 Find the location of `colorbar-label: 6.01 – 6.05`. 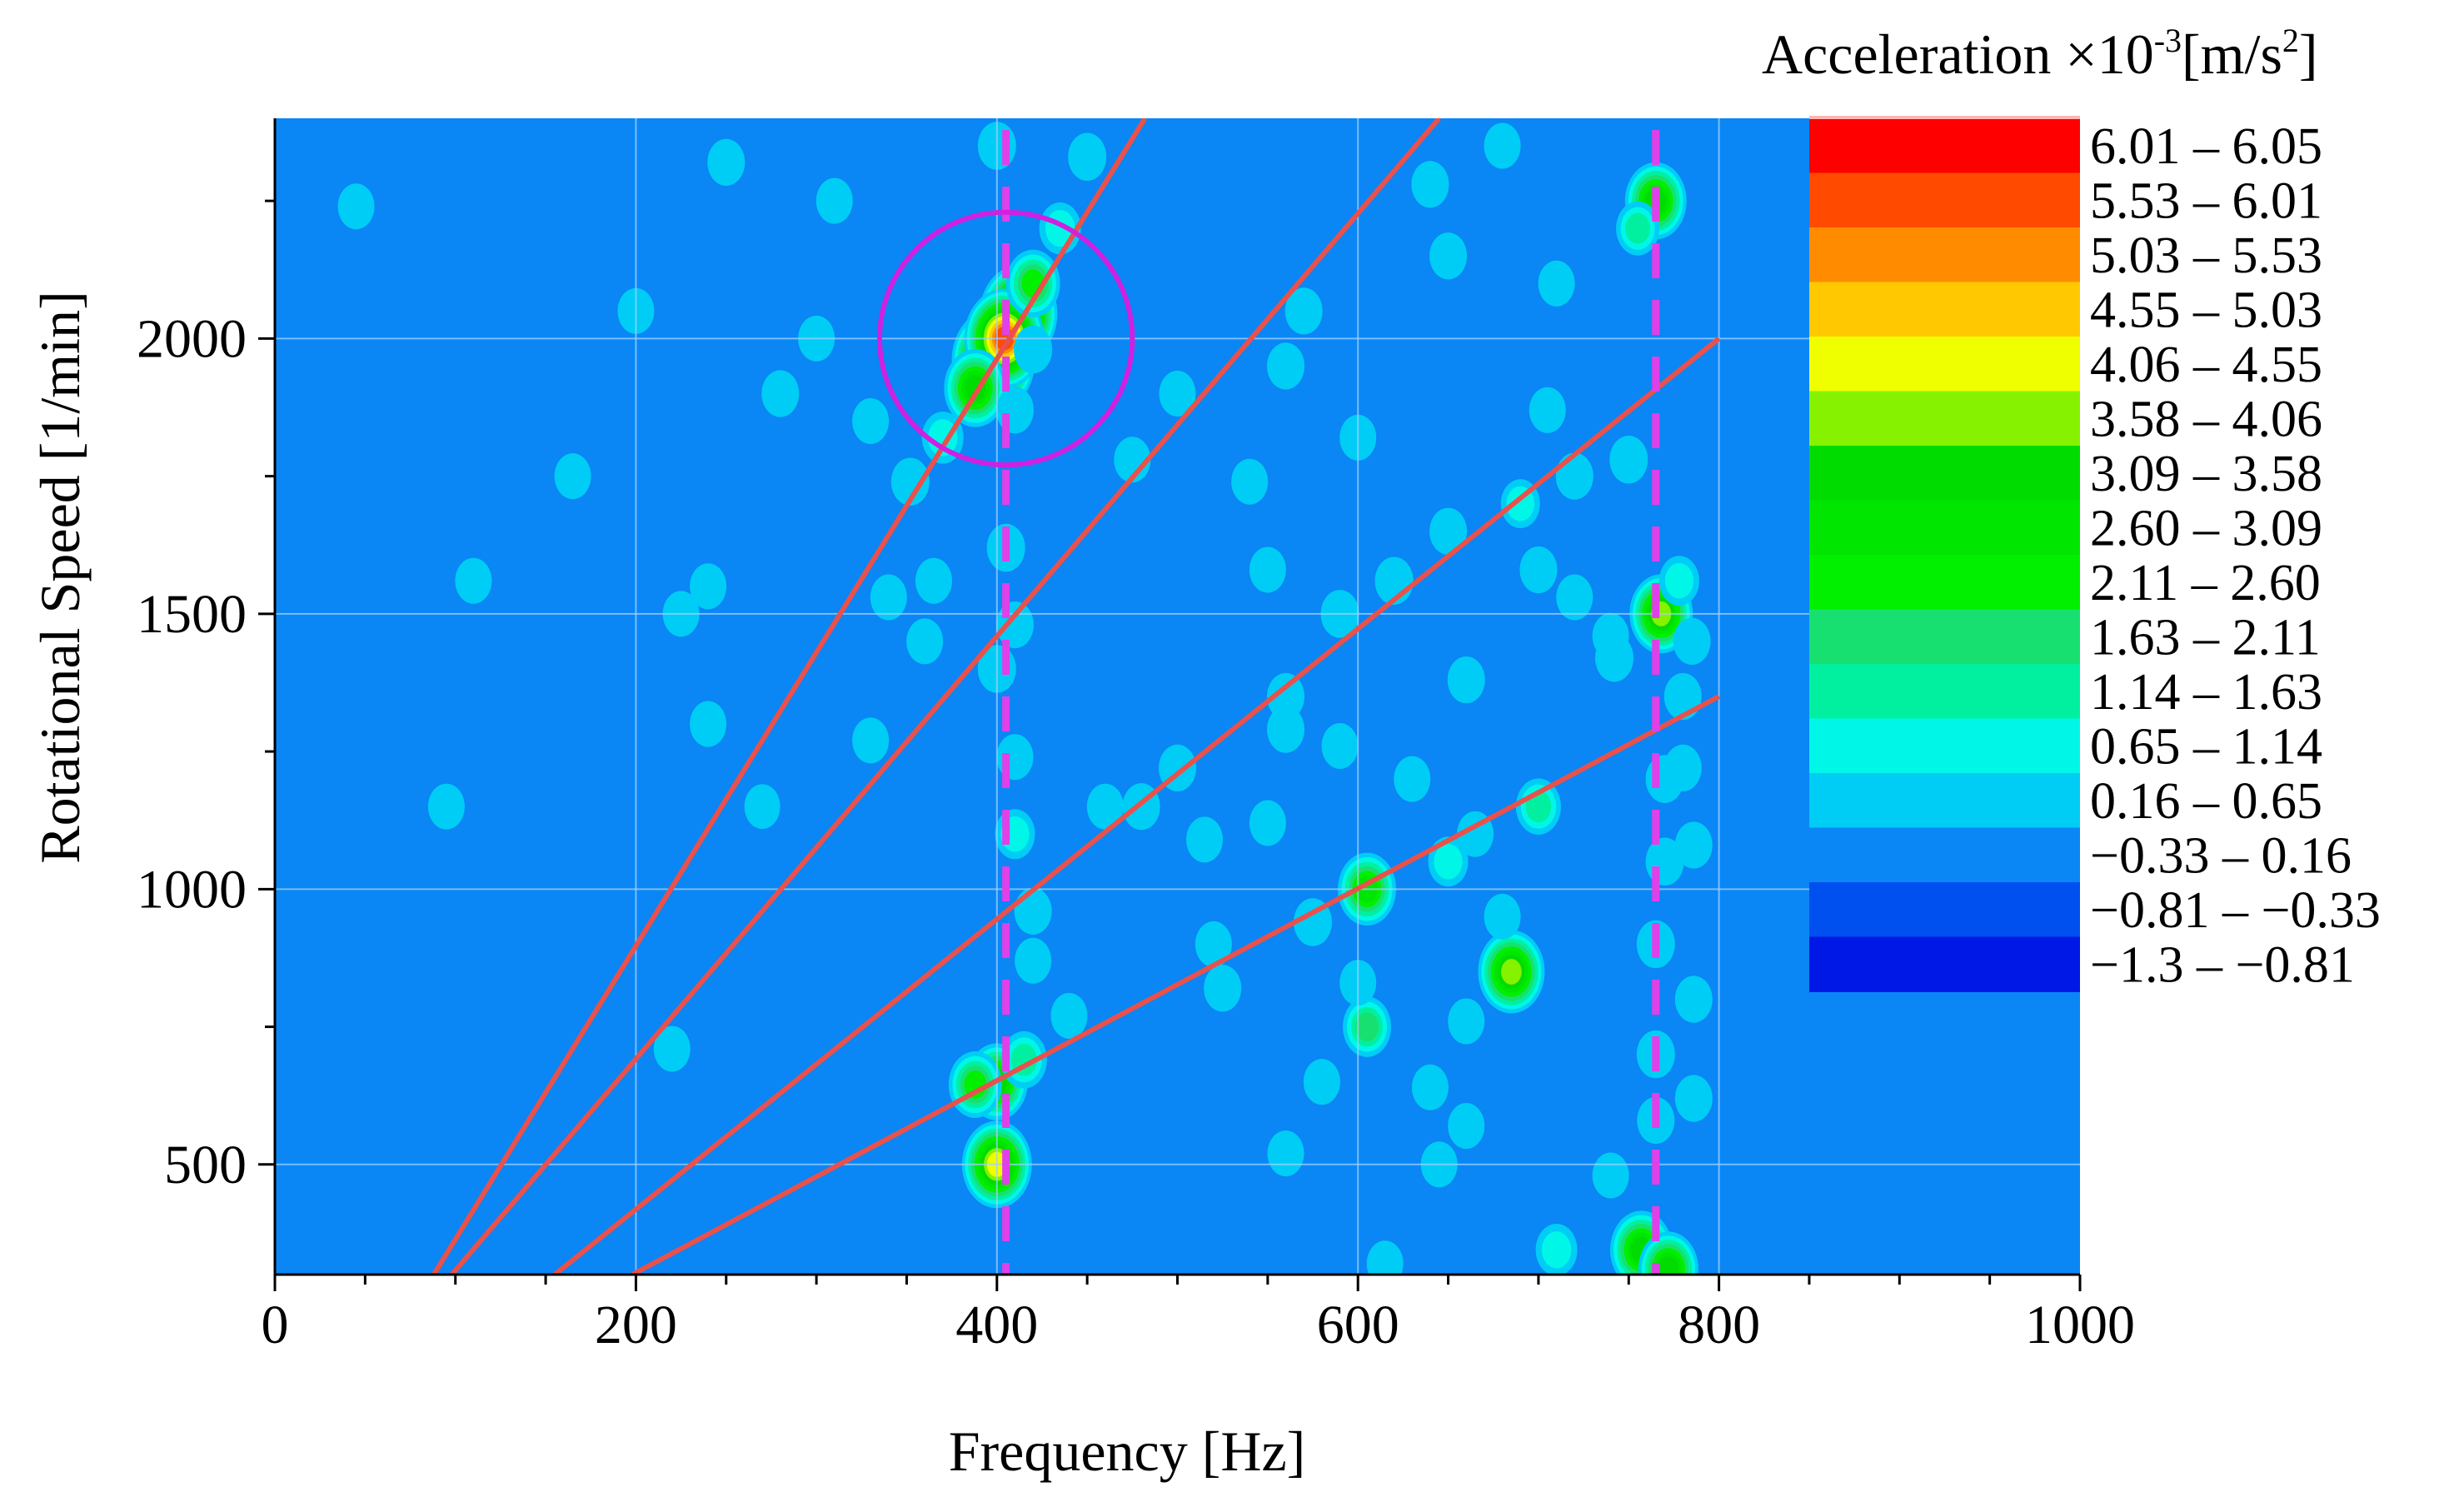

colorbar-label: 6.01 – 6.05 is located at coordinates (2206, 146).